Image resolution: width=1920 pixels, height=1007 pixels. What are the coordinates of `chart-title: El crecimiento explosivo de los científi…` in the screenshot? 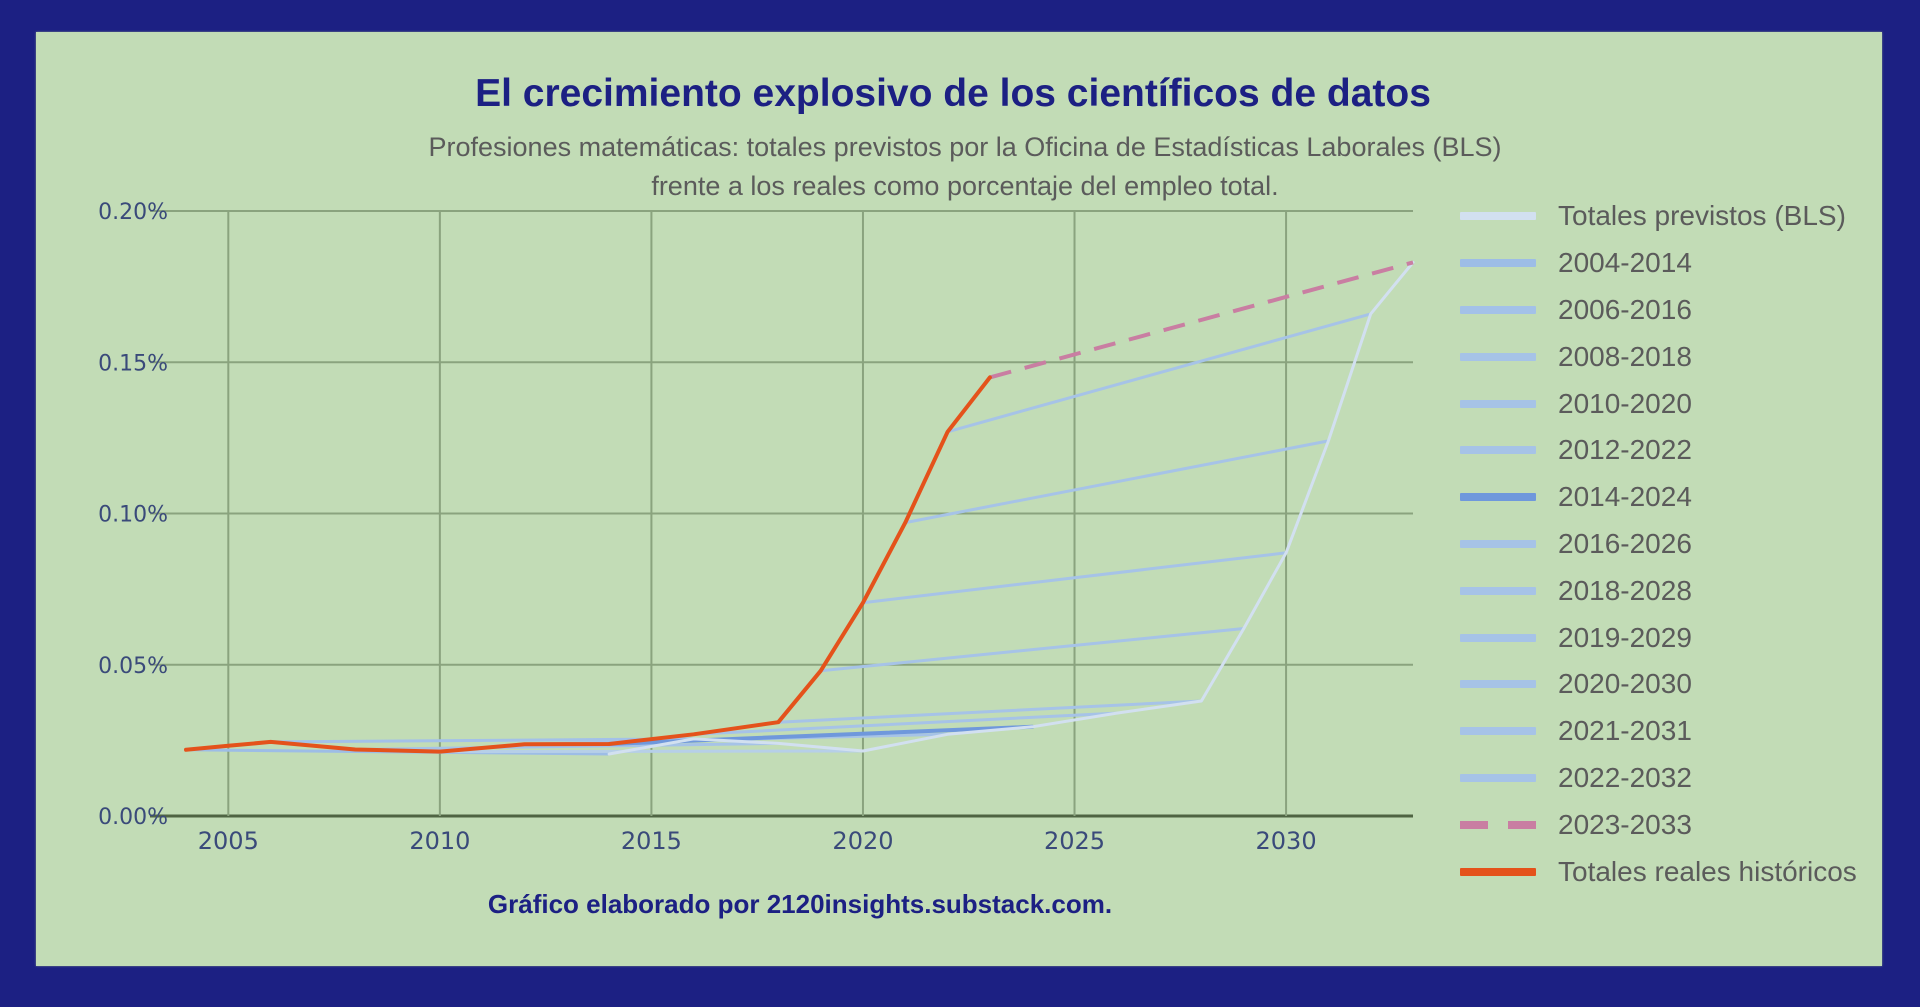 It's located at (953, 93).